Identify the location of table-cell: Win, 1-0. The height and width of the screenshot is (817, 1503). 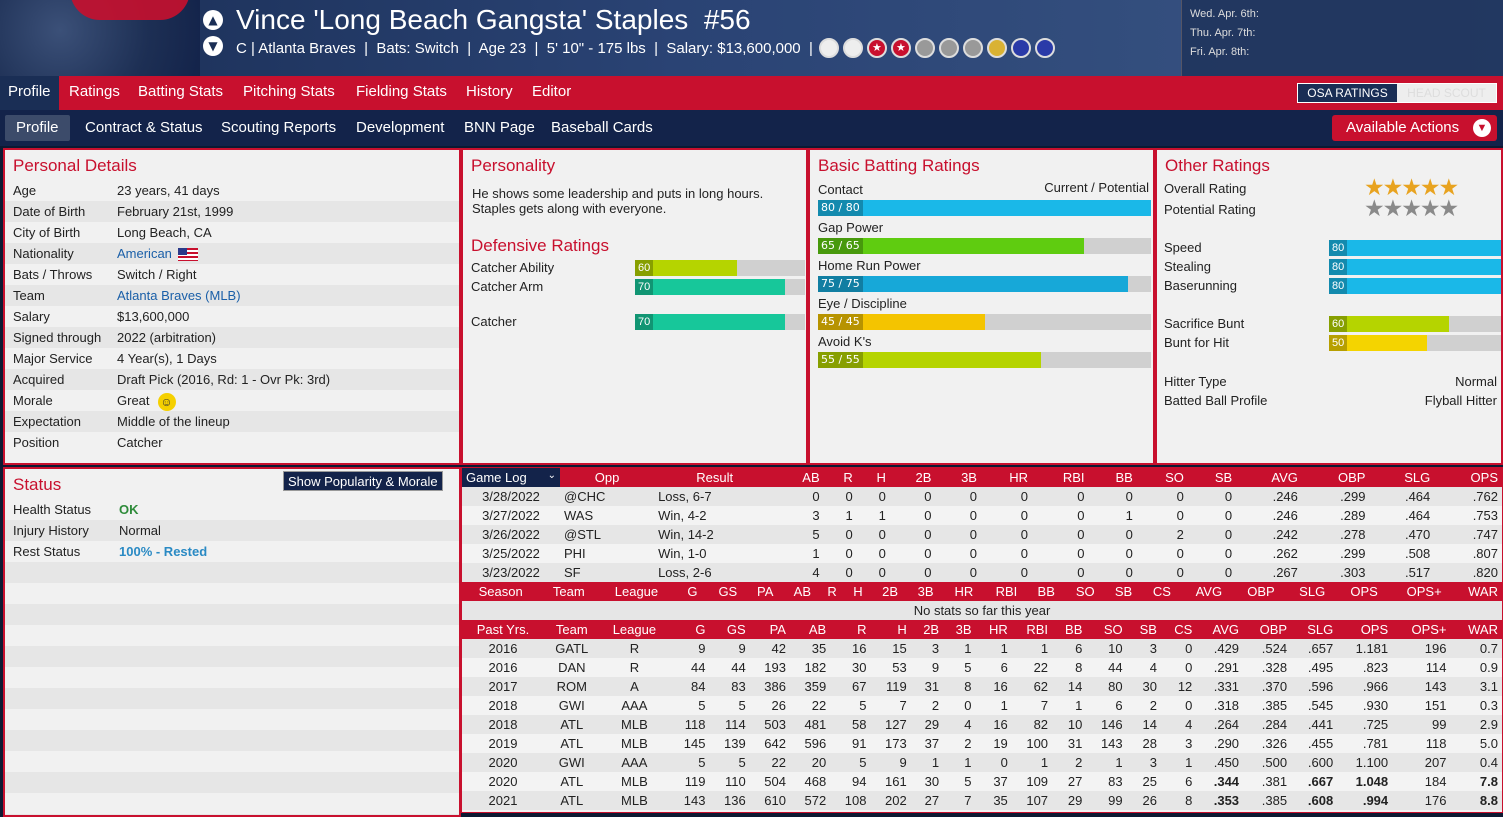
(715, 553).